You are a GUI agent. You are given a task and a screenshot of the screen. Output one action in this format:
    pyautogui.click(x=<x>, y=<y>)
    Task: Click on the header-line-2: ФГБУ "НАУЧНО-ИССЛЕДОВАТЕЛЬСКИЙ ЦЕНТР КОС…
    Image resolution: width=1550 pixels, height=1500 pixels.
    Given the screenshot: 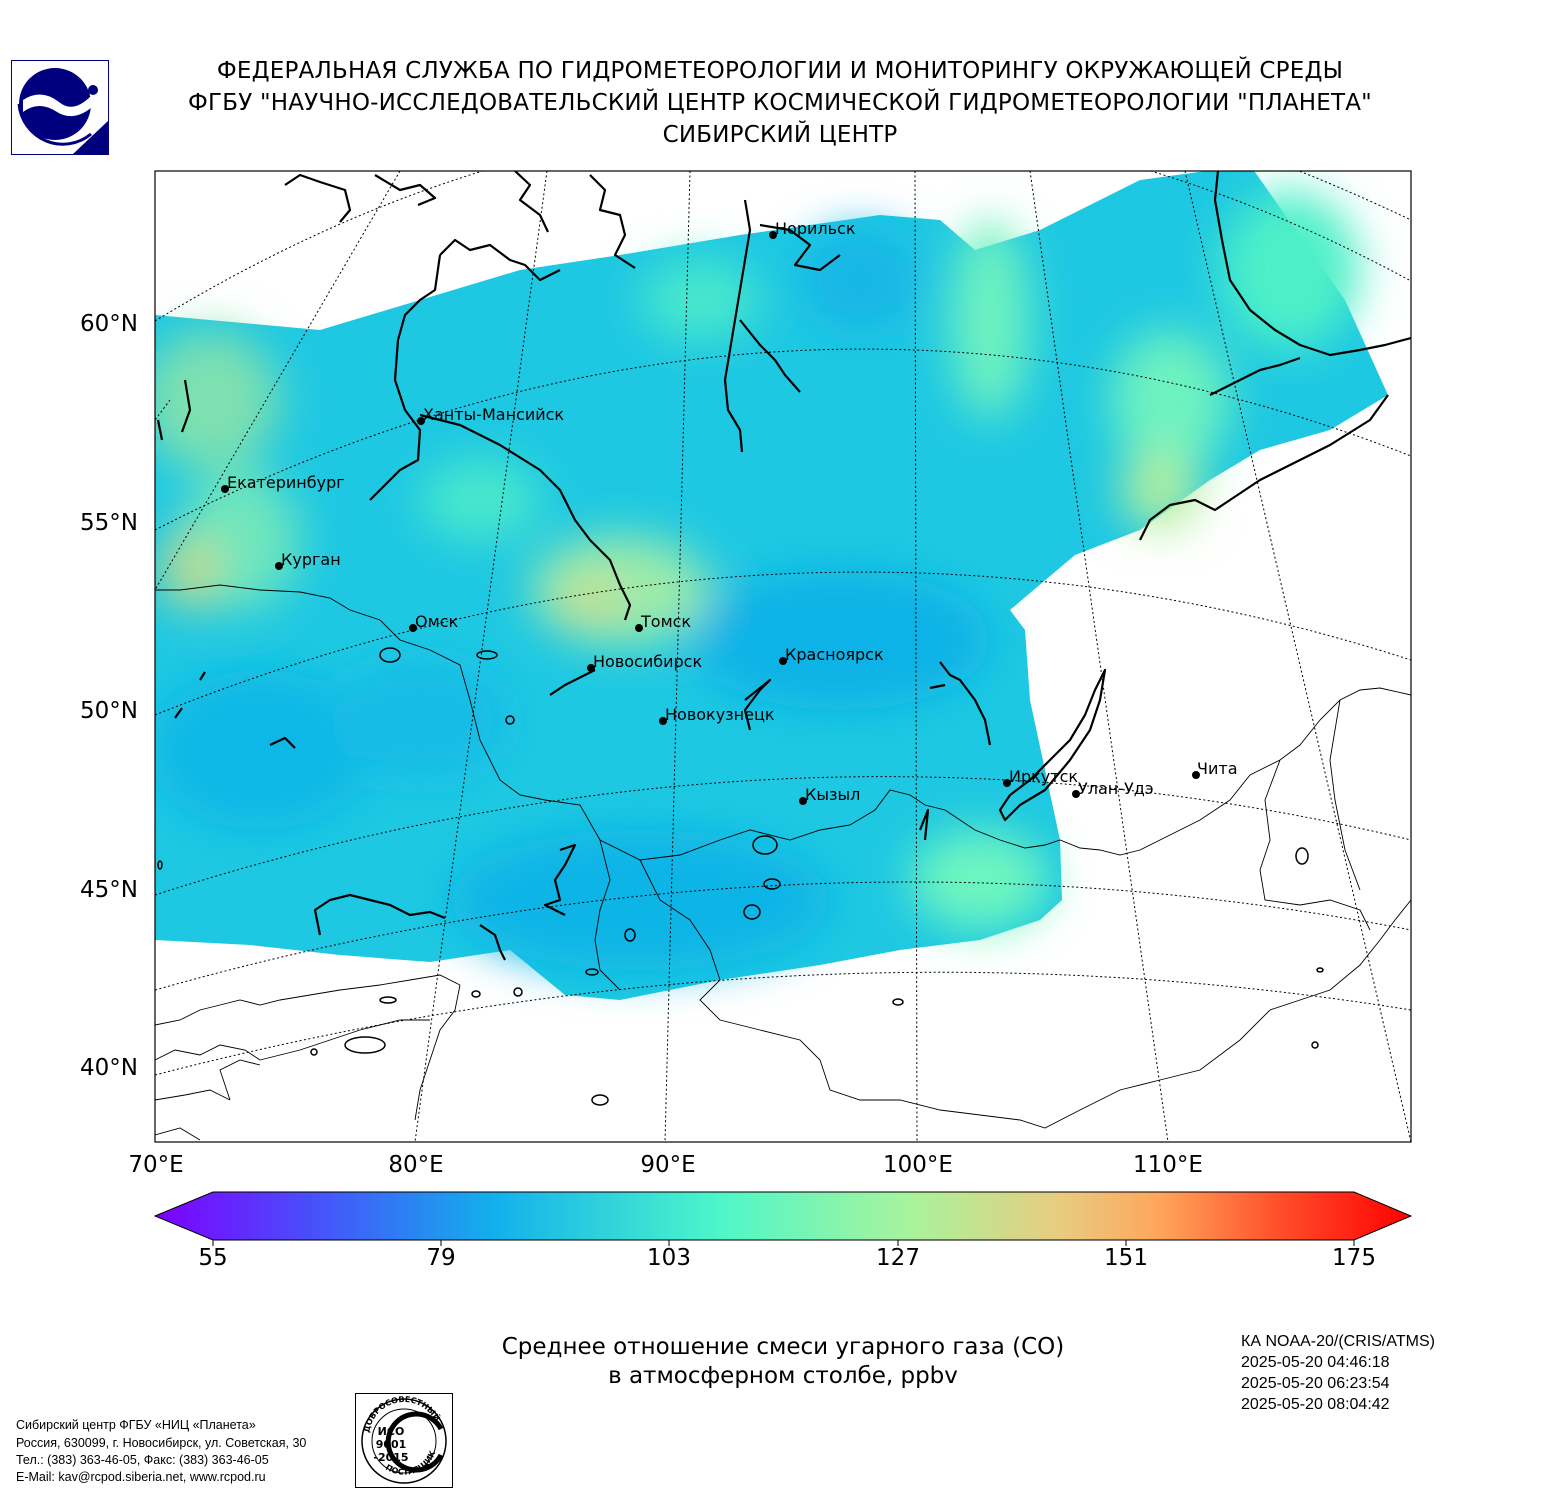 What is the action you would take?
    pyautogui.click(x=780, y=103)
    